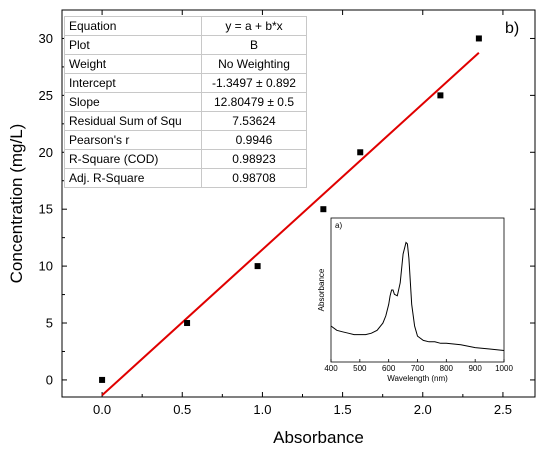 The width and height of the screenshot is (550, 449). Describe the element at coordinates (503, 409) in the screenshot. I see `x-tick-label: 2.5` at that location.